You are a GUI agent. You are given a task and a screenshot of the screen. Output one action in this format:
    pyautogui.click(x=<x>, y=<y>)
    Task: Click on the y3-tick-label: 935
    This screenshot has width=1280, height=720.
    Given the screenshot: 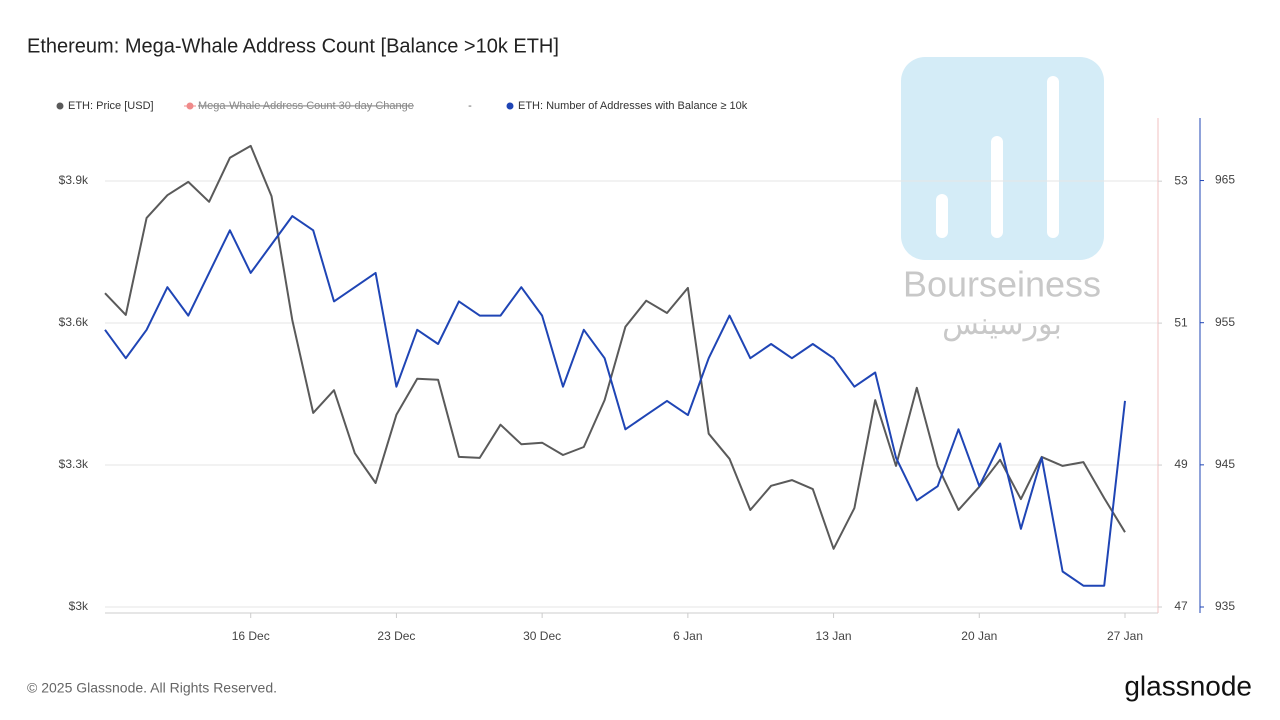 What is the action you would take?
    pyautogui.click(x=1225, y=606)
    